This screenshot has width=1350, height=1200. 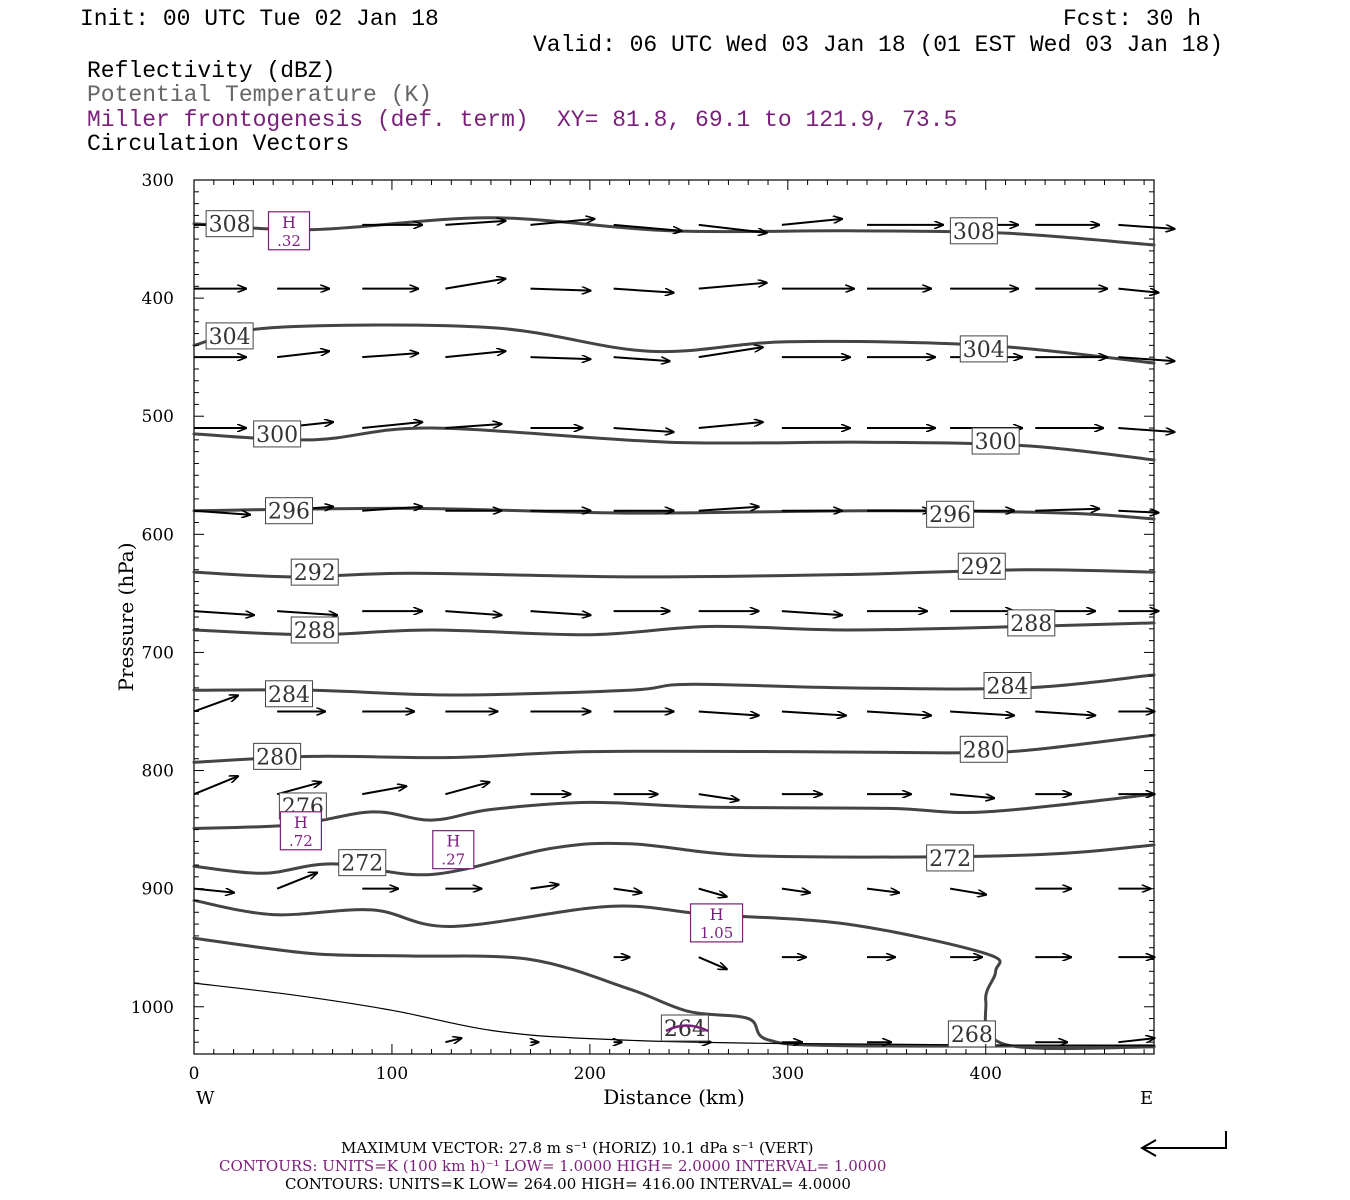 I want to click on contour-label-288: 288, so click(x=1031, y=624).